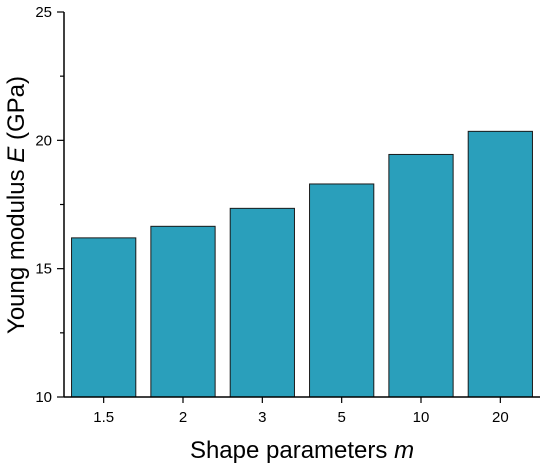 The height and width of the screenshot is (474, 550). Describe the element at coordinates (103, 417) in the screenshot. I see `x-tick-label: 1.5` at that location.